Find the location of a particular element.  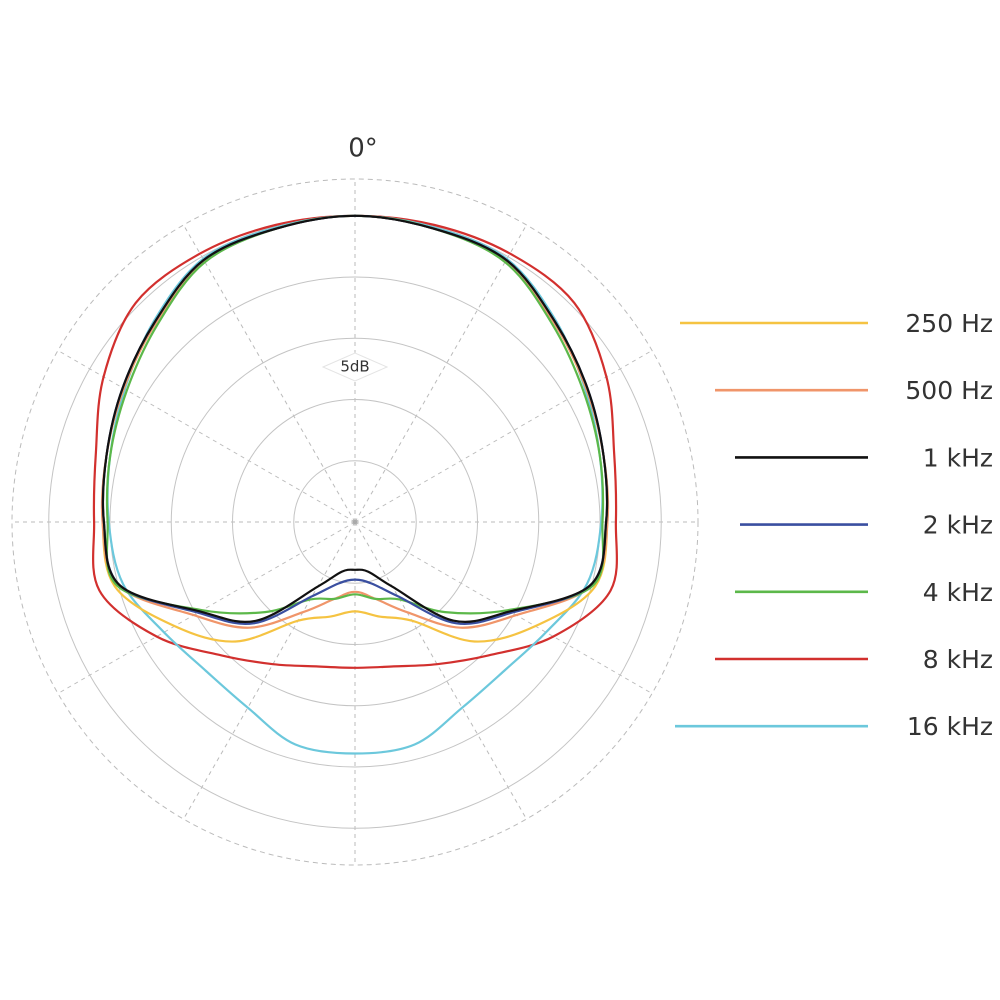

legend: 250 Hz 500 Hz 1 kHz 2 kHz 4 kHz 8 kHz 16 kHz is located at coordinates (834, 525).